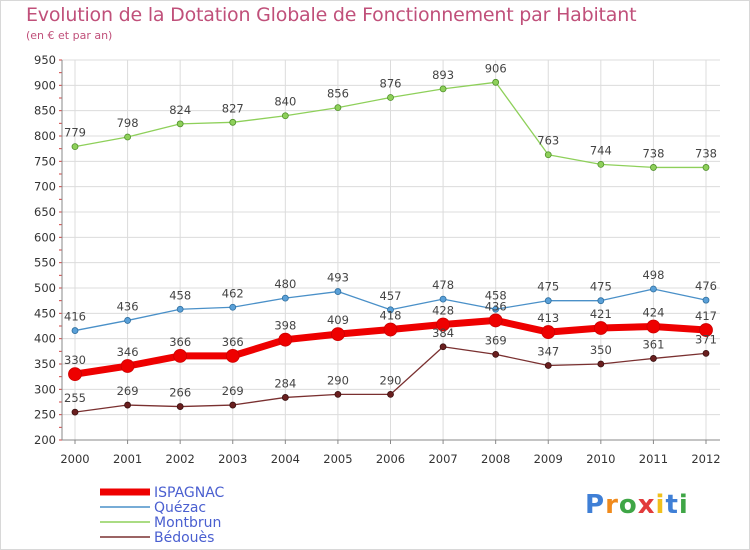  Describe the element at coordinates (285, 459) in the screenshot. I see `x-tick-label: 2004` at that location.